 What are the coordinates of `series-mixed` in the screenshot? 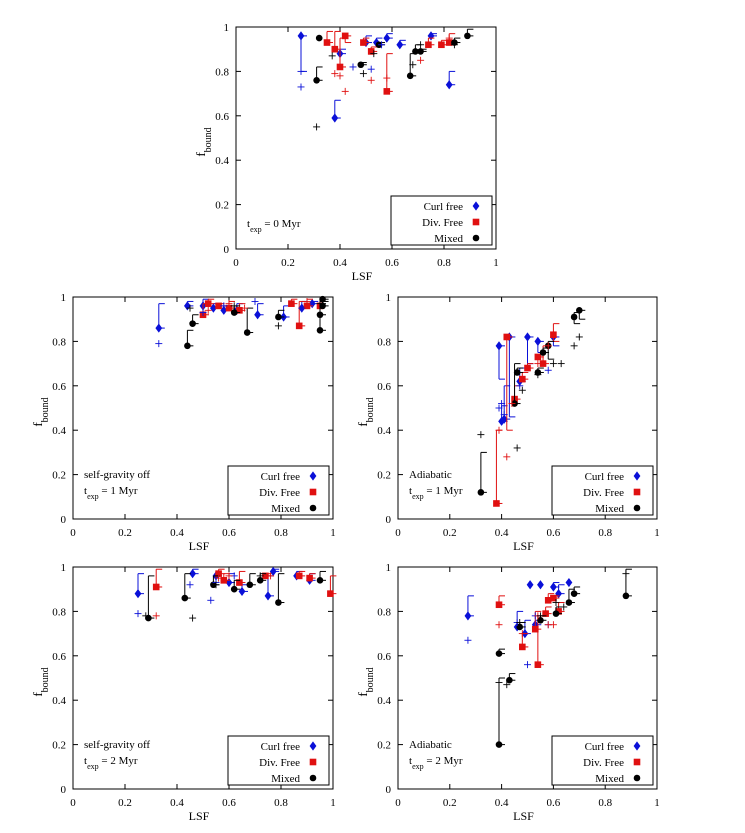 It's located at (563, 658).